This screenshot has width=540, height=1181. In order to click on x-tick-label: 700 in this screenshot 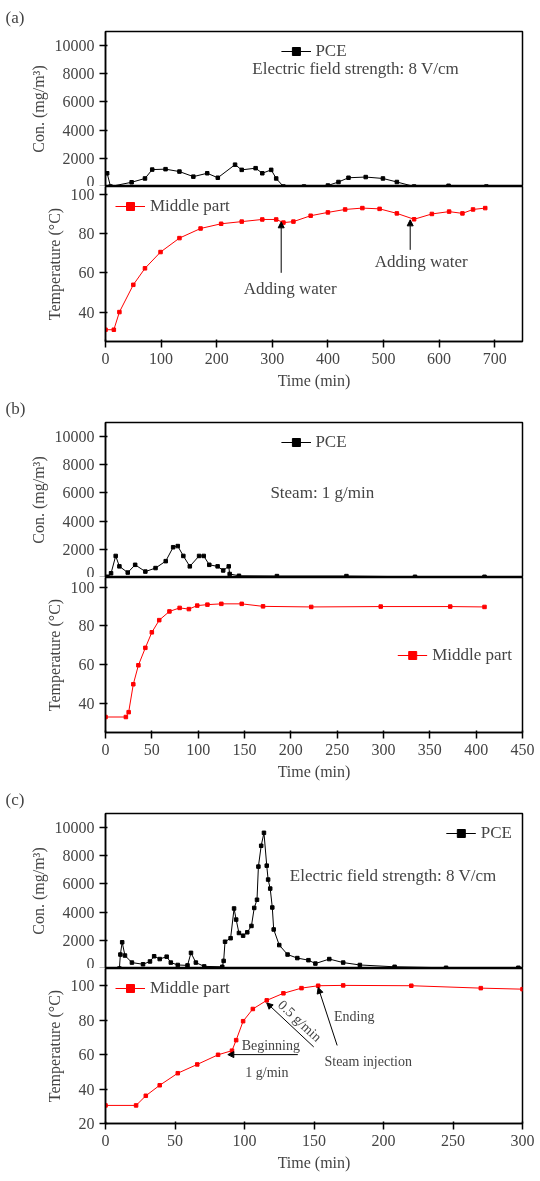, I will do `click(494, 358)`.